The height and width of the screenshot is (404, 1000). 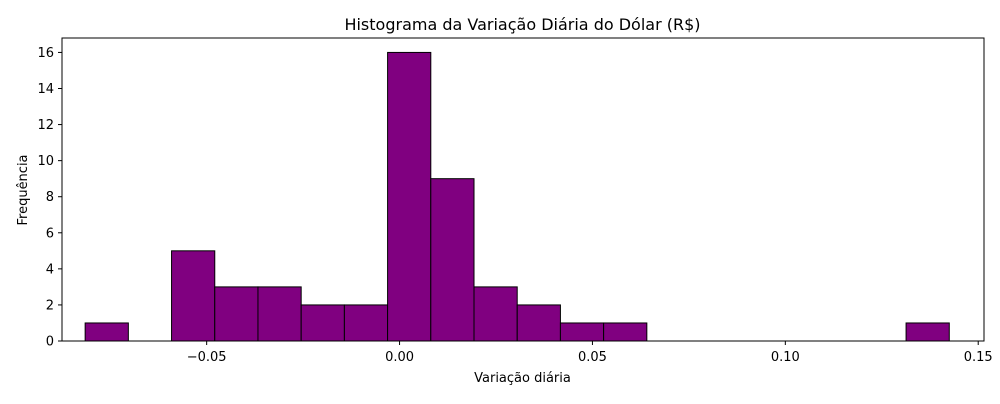 What do you see at coordinates (785, 357) in the screenshot?
I see `x-tick-label: 0.10` at bounding box center [785, 357].